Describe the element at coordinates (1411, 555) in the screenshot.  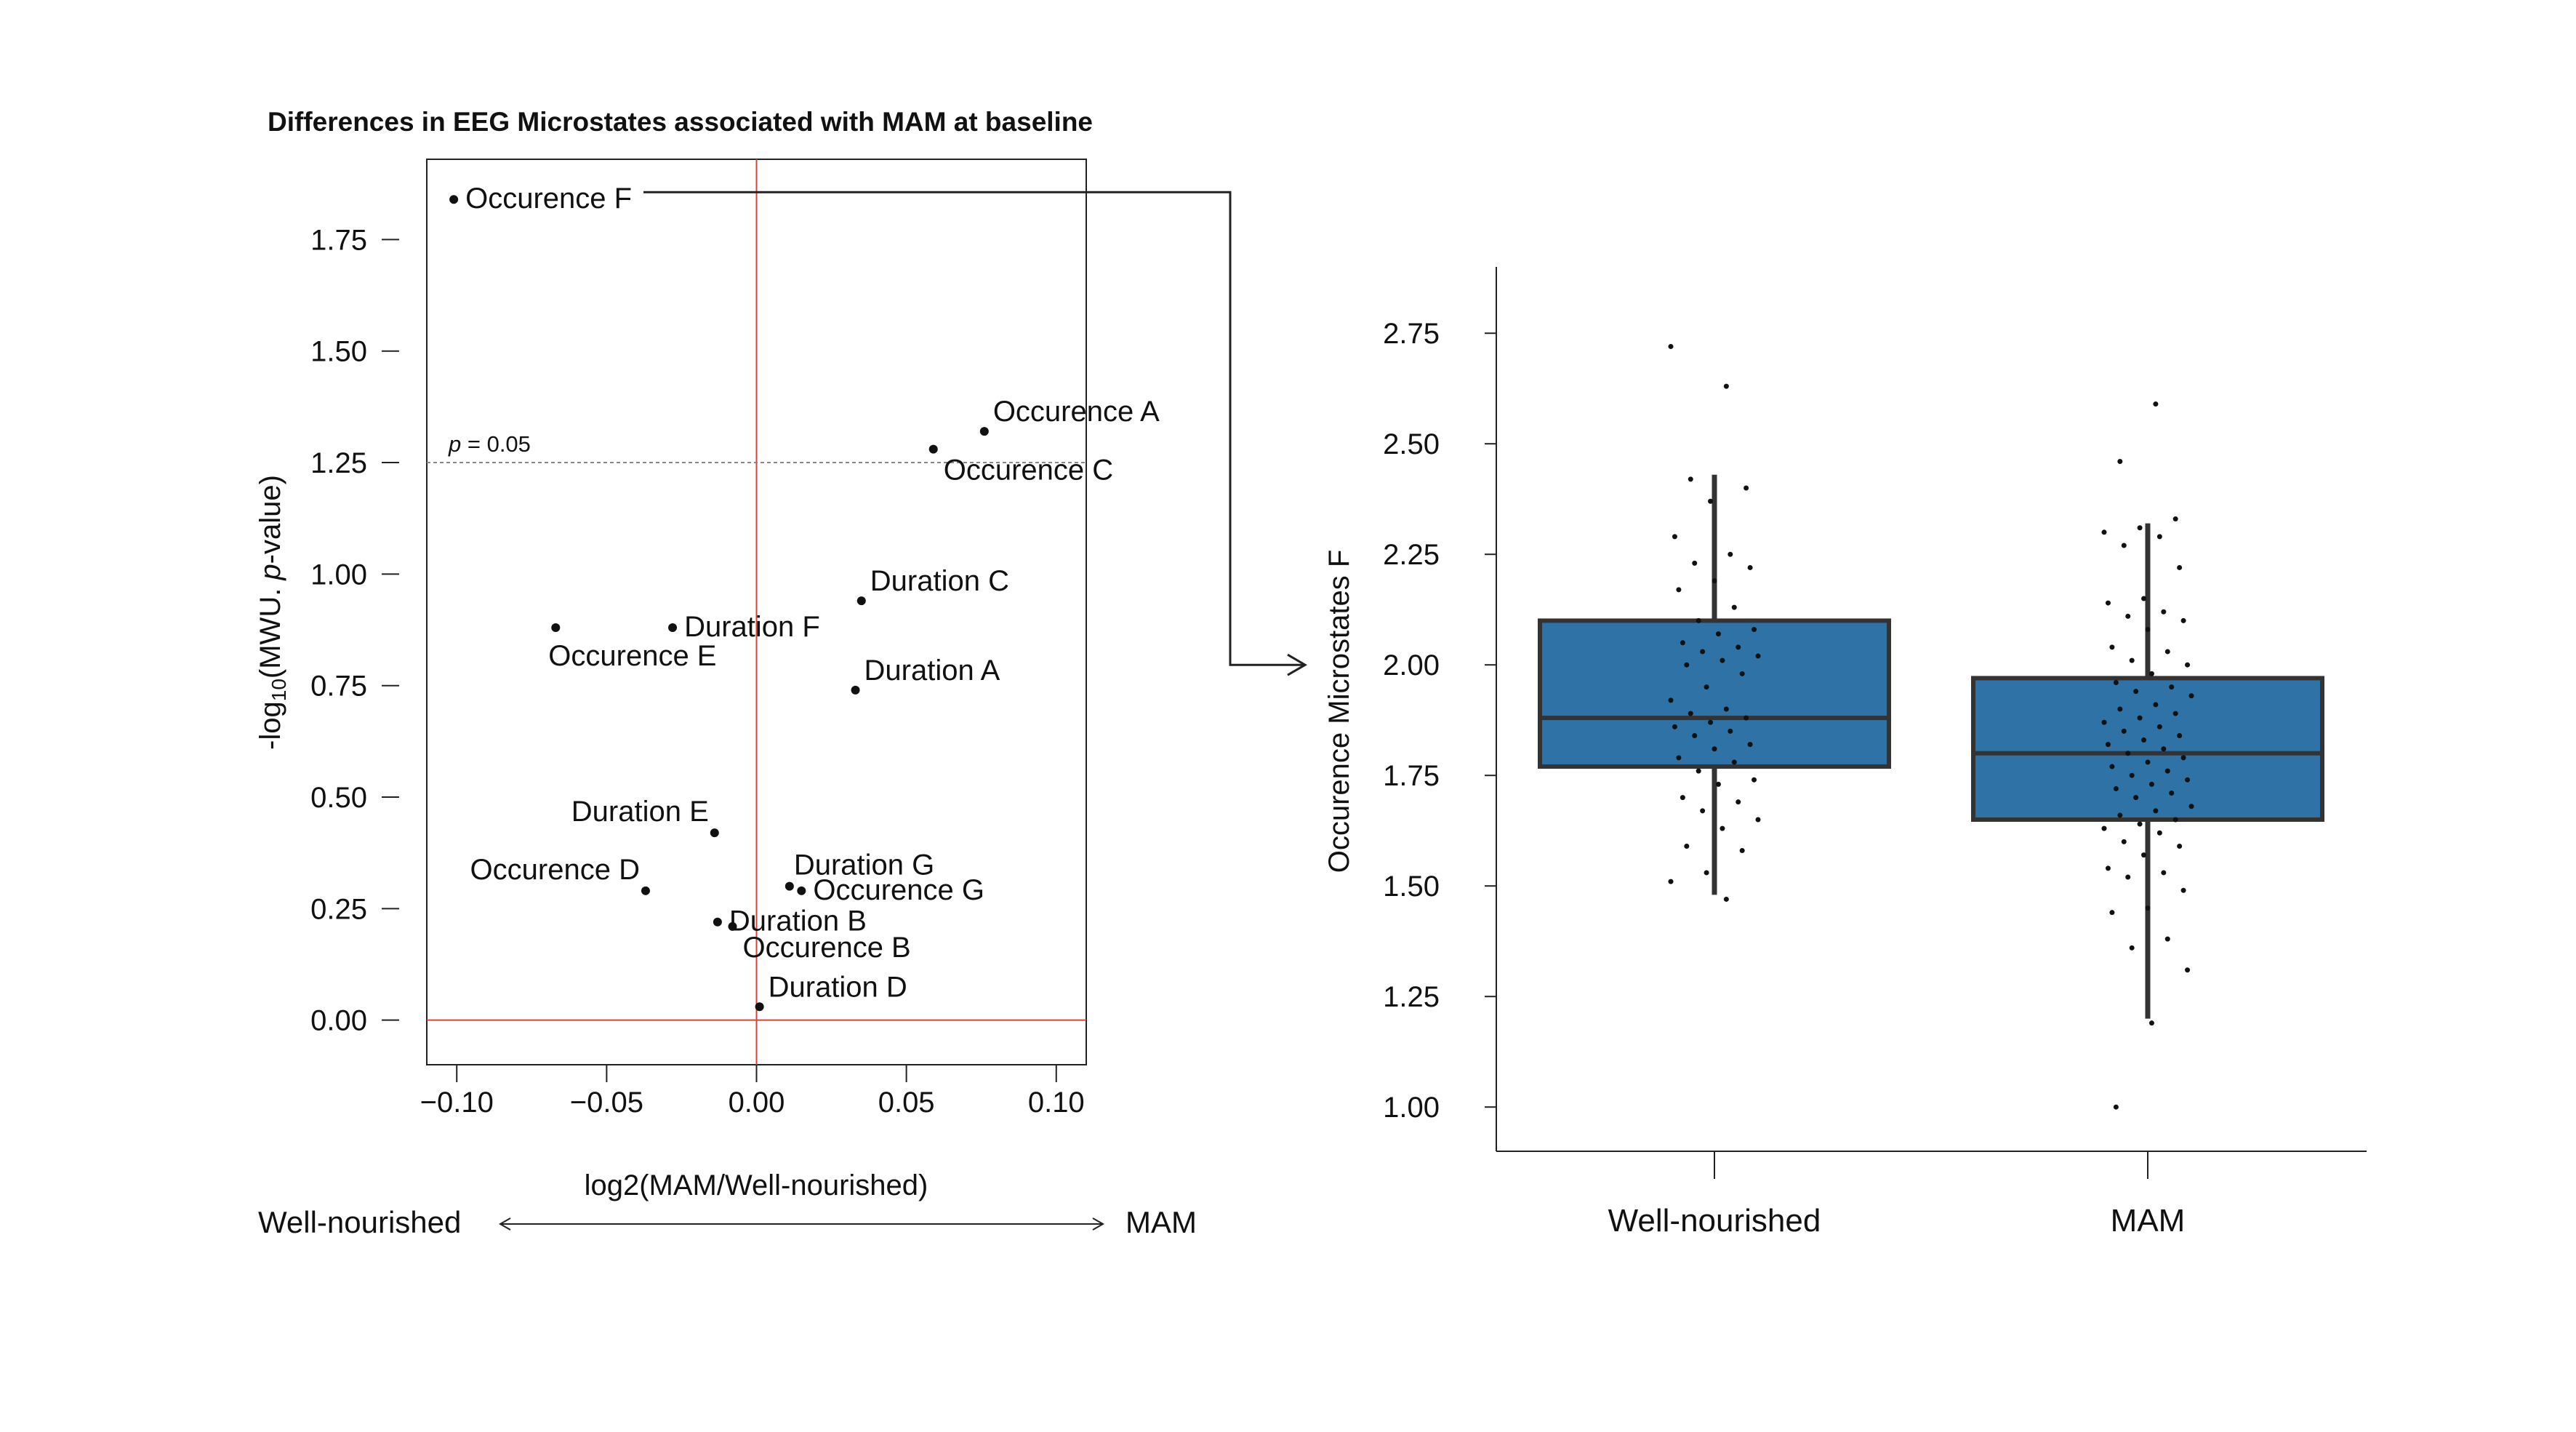
I see `box-y-tick-label: 2.25` at that location.